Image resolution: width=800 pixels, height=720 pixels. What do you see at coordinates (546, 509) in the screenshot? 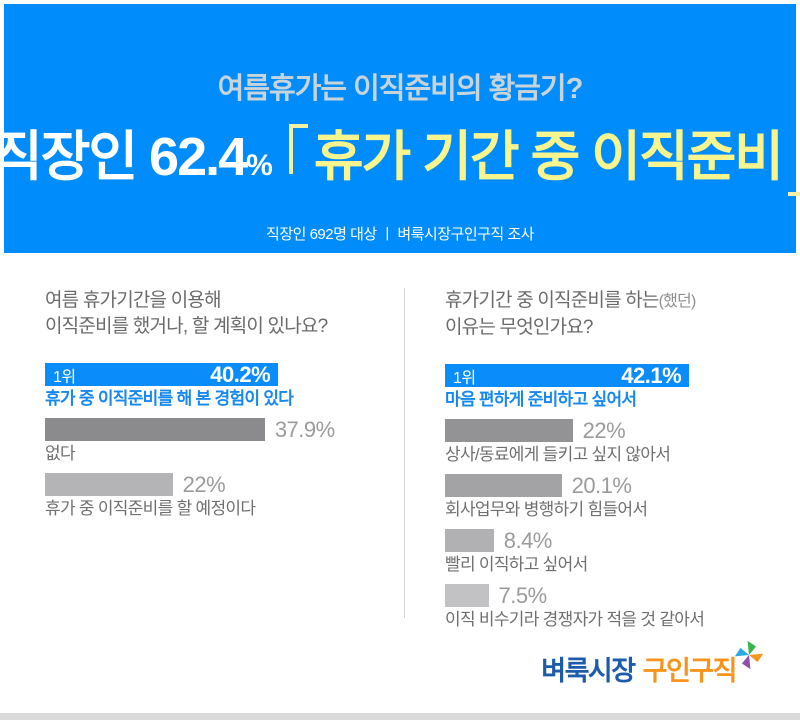
I see `bar-label: 회사업무와 병행하기 힘들어서` at bounding box center [546, 509].